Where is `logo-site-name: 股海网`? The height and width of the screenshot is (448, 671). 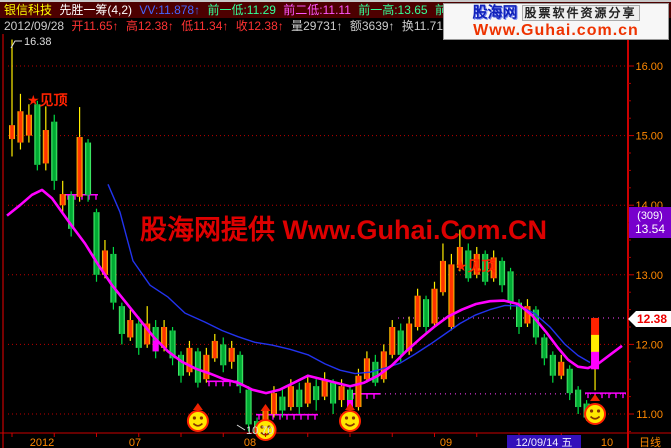 logo-site-name: 股海网 is located at coordinates (495, 12).